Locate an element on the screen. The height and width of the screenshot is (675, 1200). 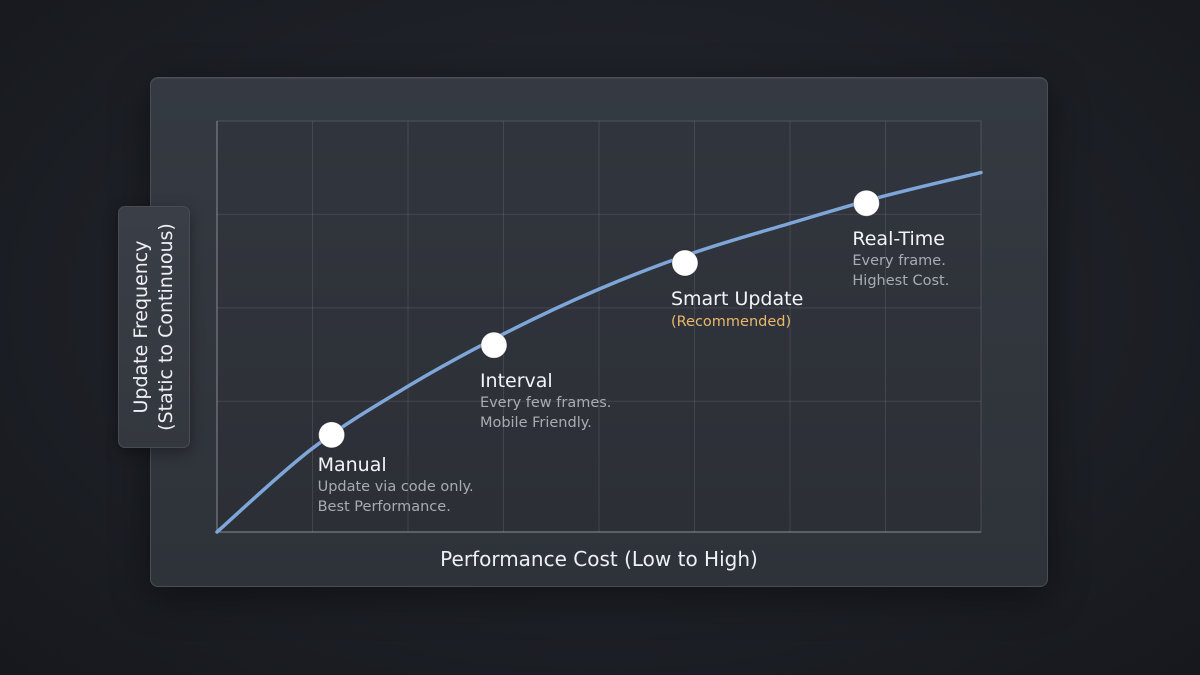
point-marker-manual is located at coordinates (332, 435).